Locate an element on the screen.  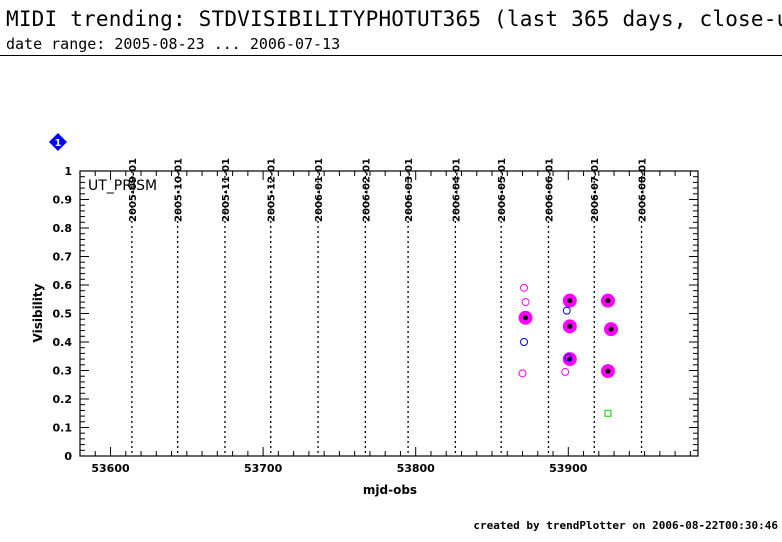
month-label: 2006-07-01 is located at coordinates (595, 190).